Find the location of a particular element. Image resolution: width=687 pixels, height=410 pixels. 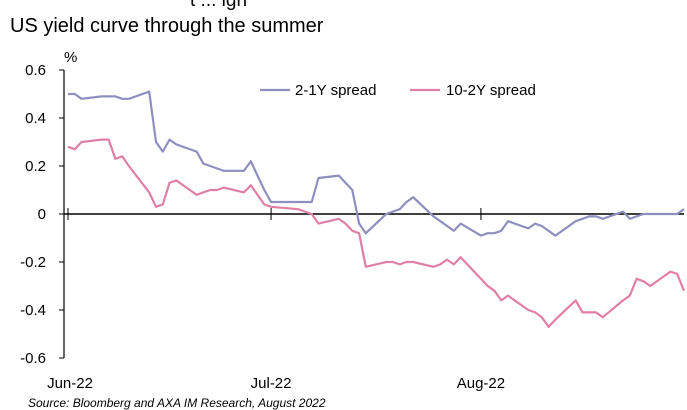

chart-title: US yield curve through the summer is located at coordinates (167, 26).